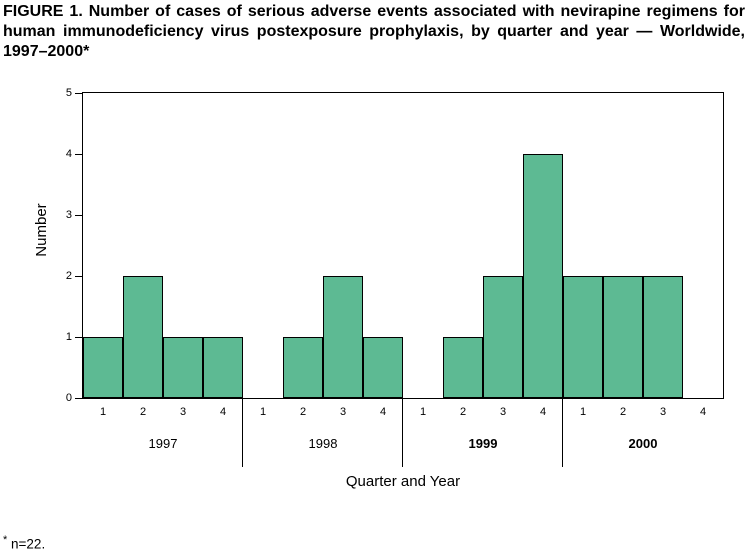 This screenshot has height=556, width=748. What do you see at coordinates (68, 215) in the screenshot?
I see `y-tick-label: 3` at bounding box center [68, 215].